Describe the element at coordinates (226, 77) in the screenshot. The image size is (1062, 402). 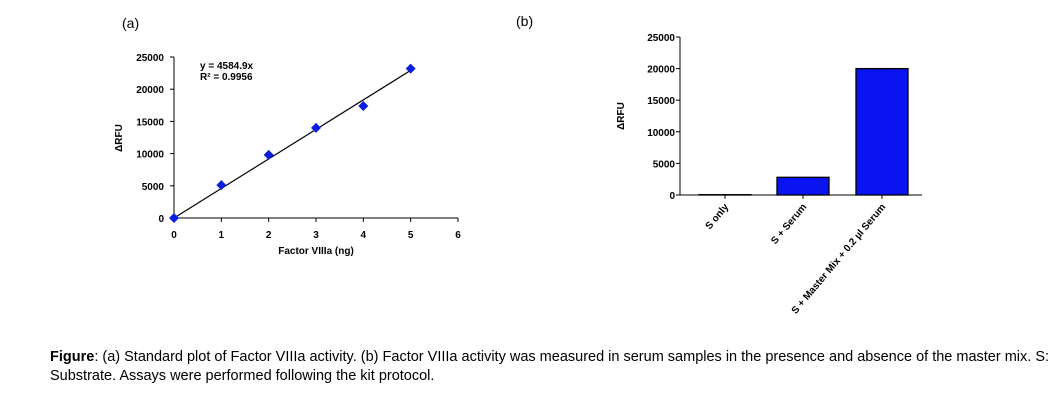
I see `trendline-r2: R² = 0.9956` at that location.